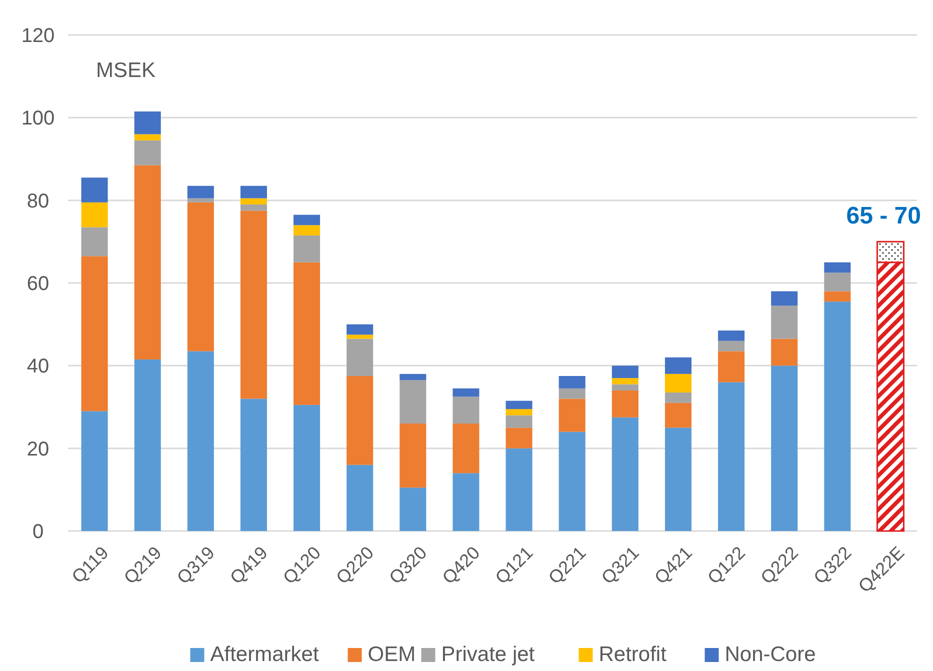 This screenshot has height=671, width=933. What do you see at coordinates (38, 201) in the screenshot?
I see `y-tick-label: 80` at bounding box center [38, 201].